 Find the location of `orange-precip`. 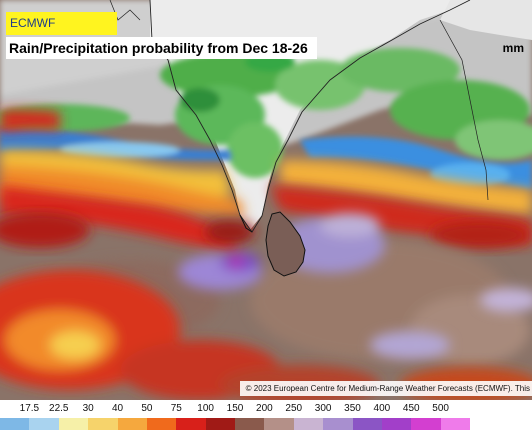

orange-precip is located at coordinates (266, 182).